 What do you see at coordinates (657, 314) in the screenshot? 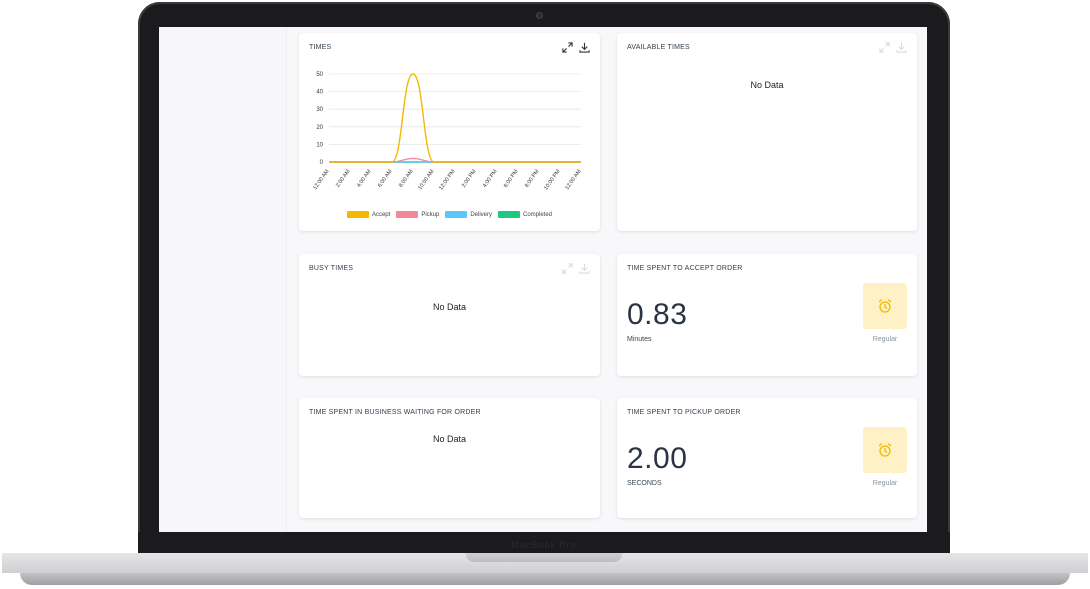
I see `accept-order-value: 0.83` at bounding box center [657, 314].